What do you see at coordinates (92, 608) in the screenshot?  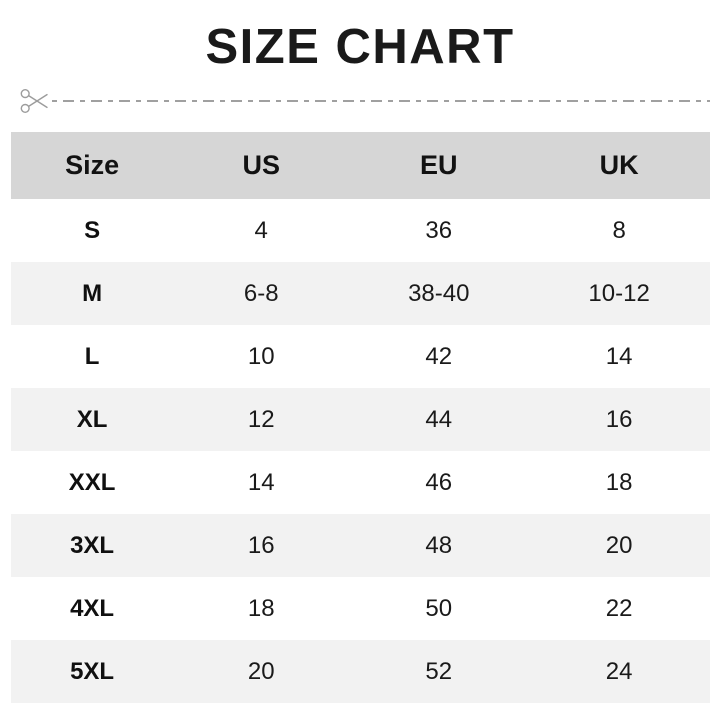 I see `cell-size: 4XL` at bounding box center [92, 608].